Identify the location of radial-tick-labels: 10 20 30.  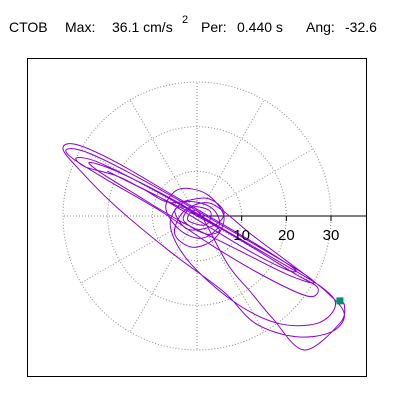
(286, 235).